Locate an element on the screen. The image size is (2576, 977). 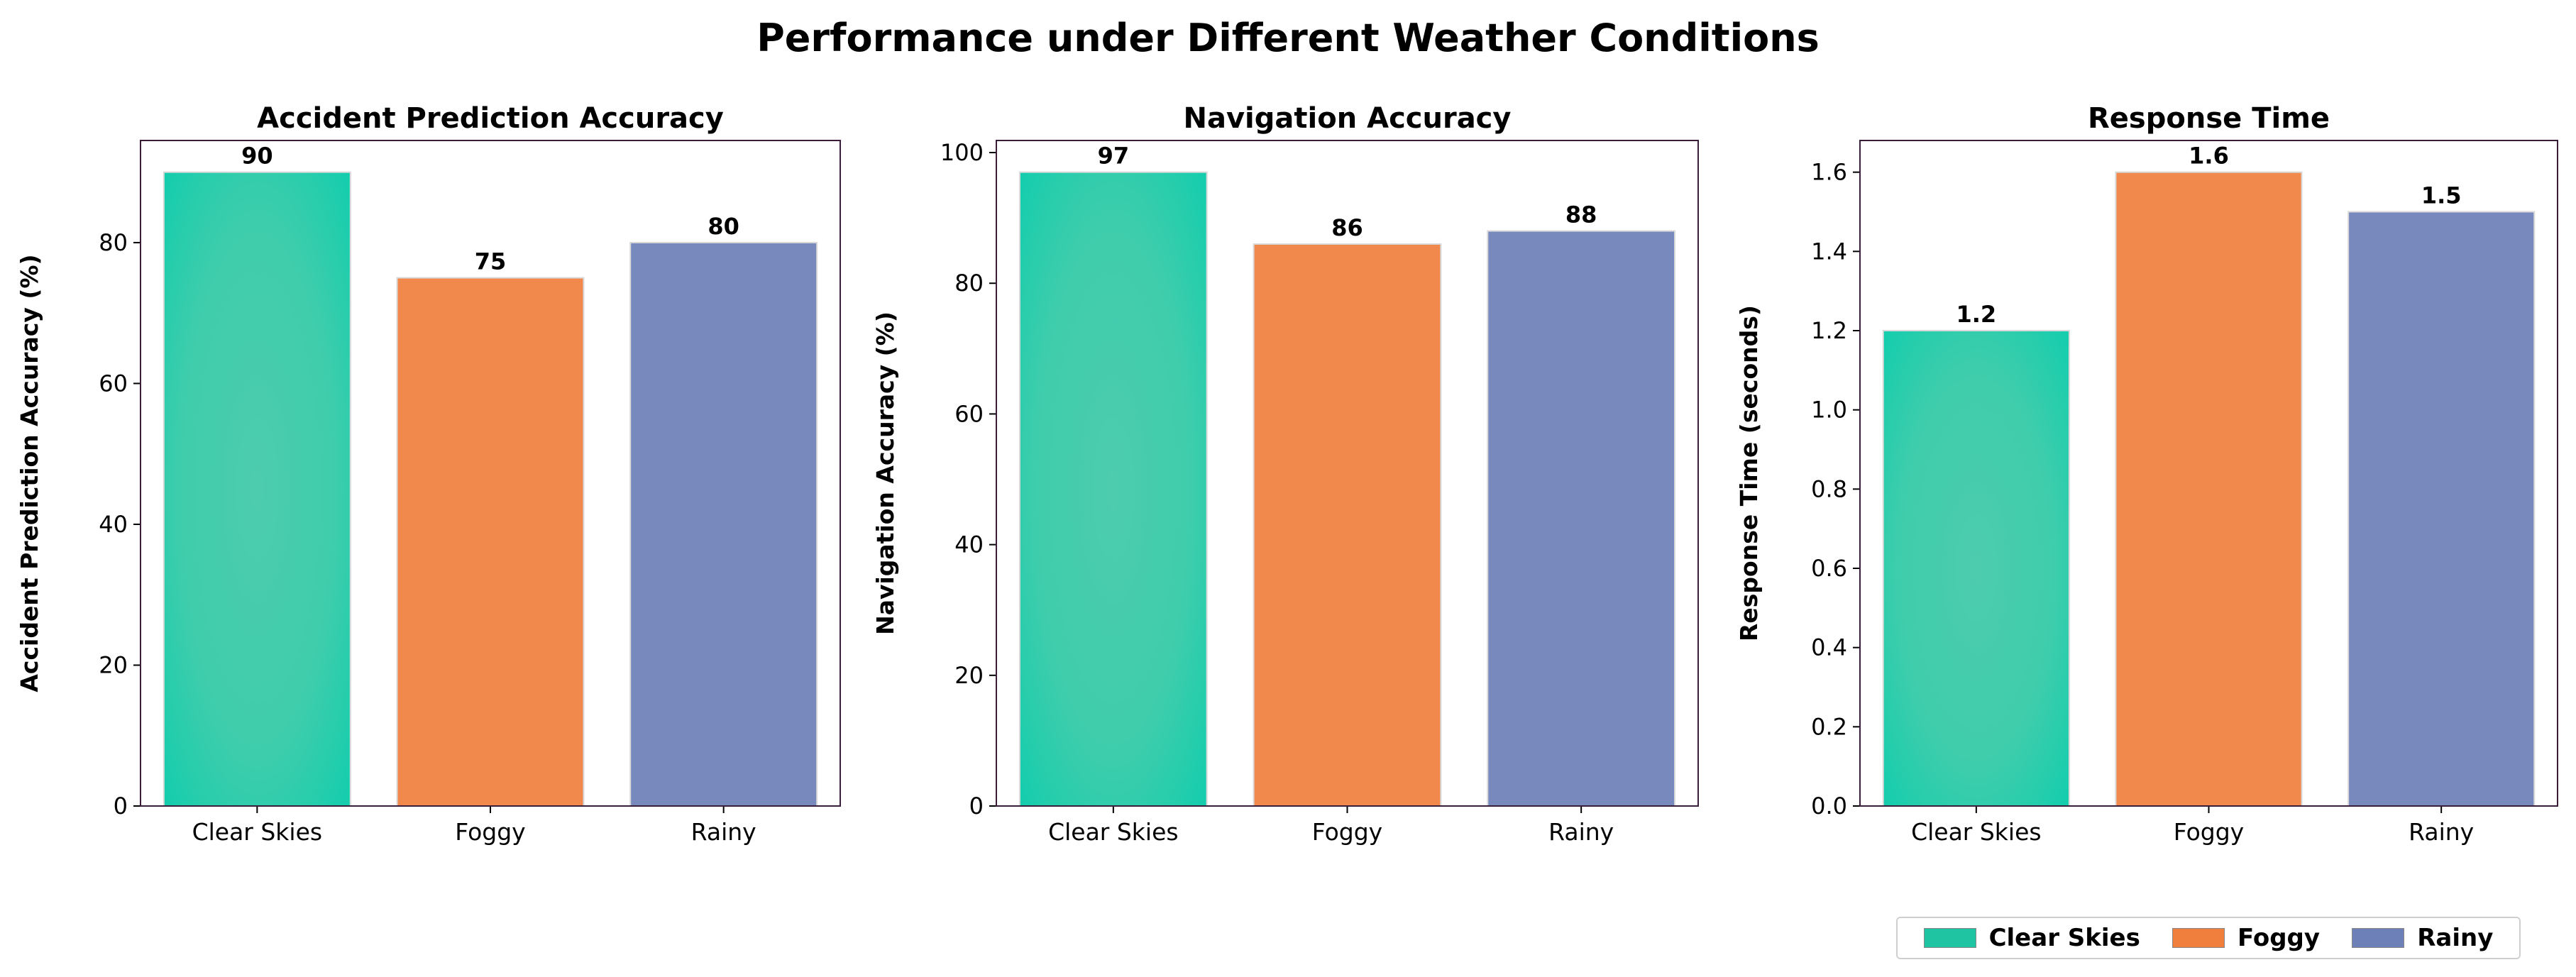
legend-item-rainy: Rainy is located at coordinates (2422, 938).